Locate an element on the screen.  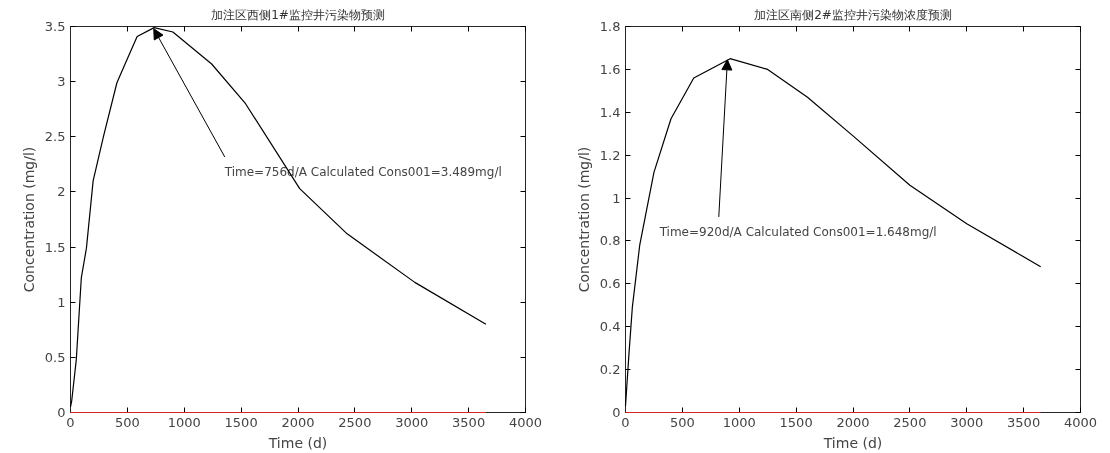
y-tick-label: 1.4 is located at coordinates (610, 112).